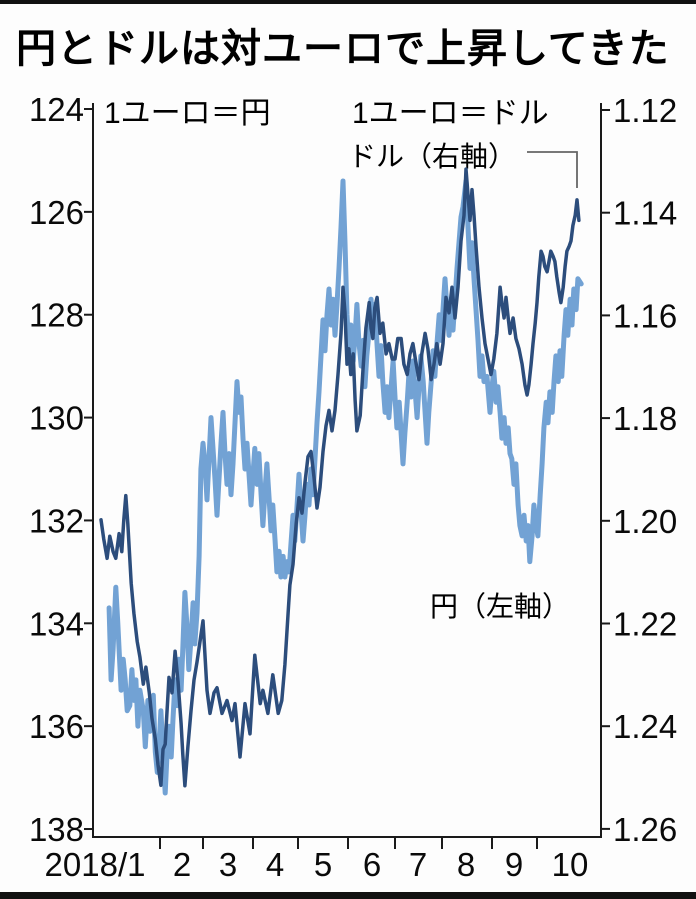 Image resolution: width=696 pixels, height=899 pixels. Describe the element at coordinates (466, 864) in the screenshot. I see `x-axis-label: 8` at that location.